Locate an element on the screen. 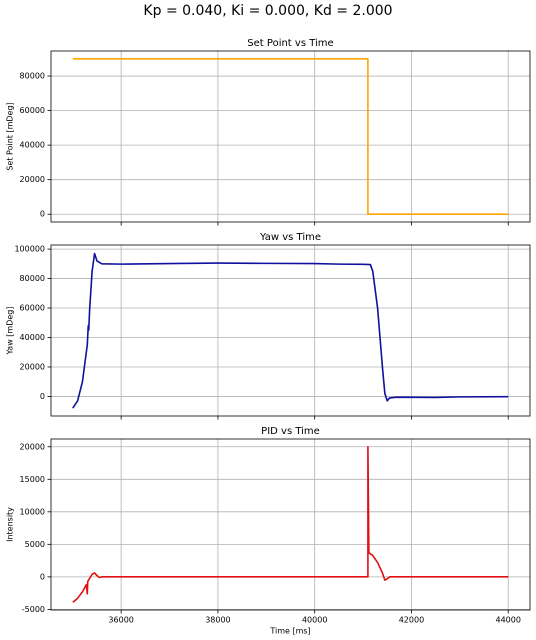 This screenshot has width=536, height=640. subplot-title: PID vs Time is located at coordinates (290, 431).